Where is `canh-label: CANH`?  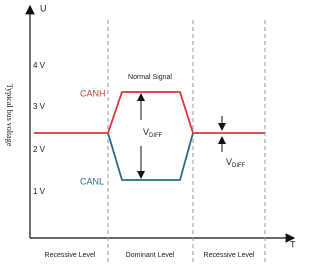 canh-label: CANH is located at coordinates (93, 93).